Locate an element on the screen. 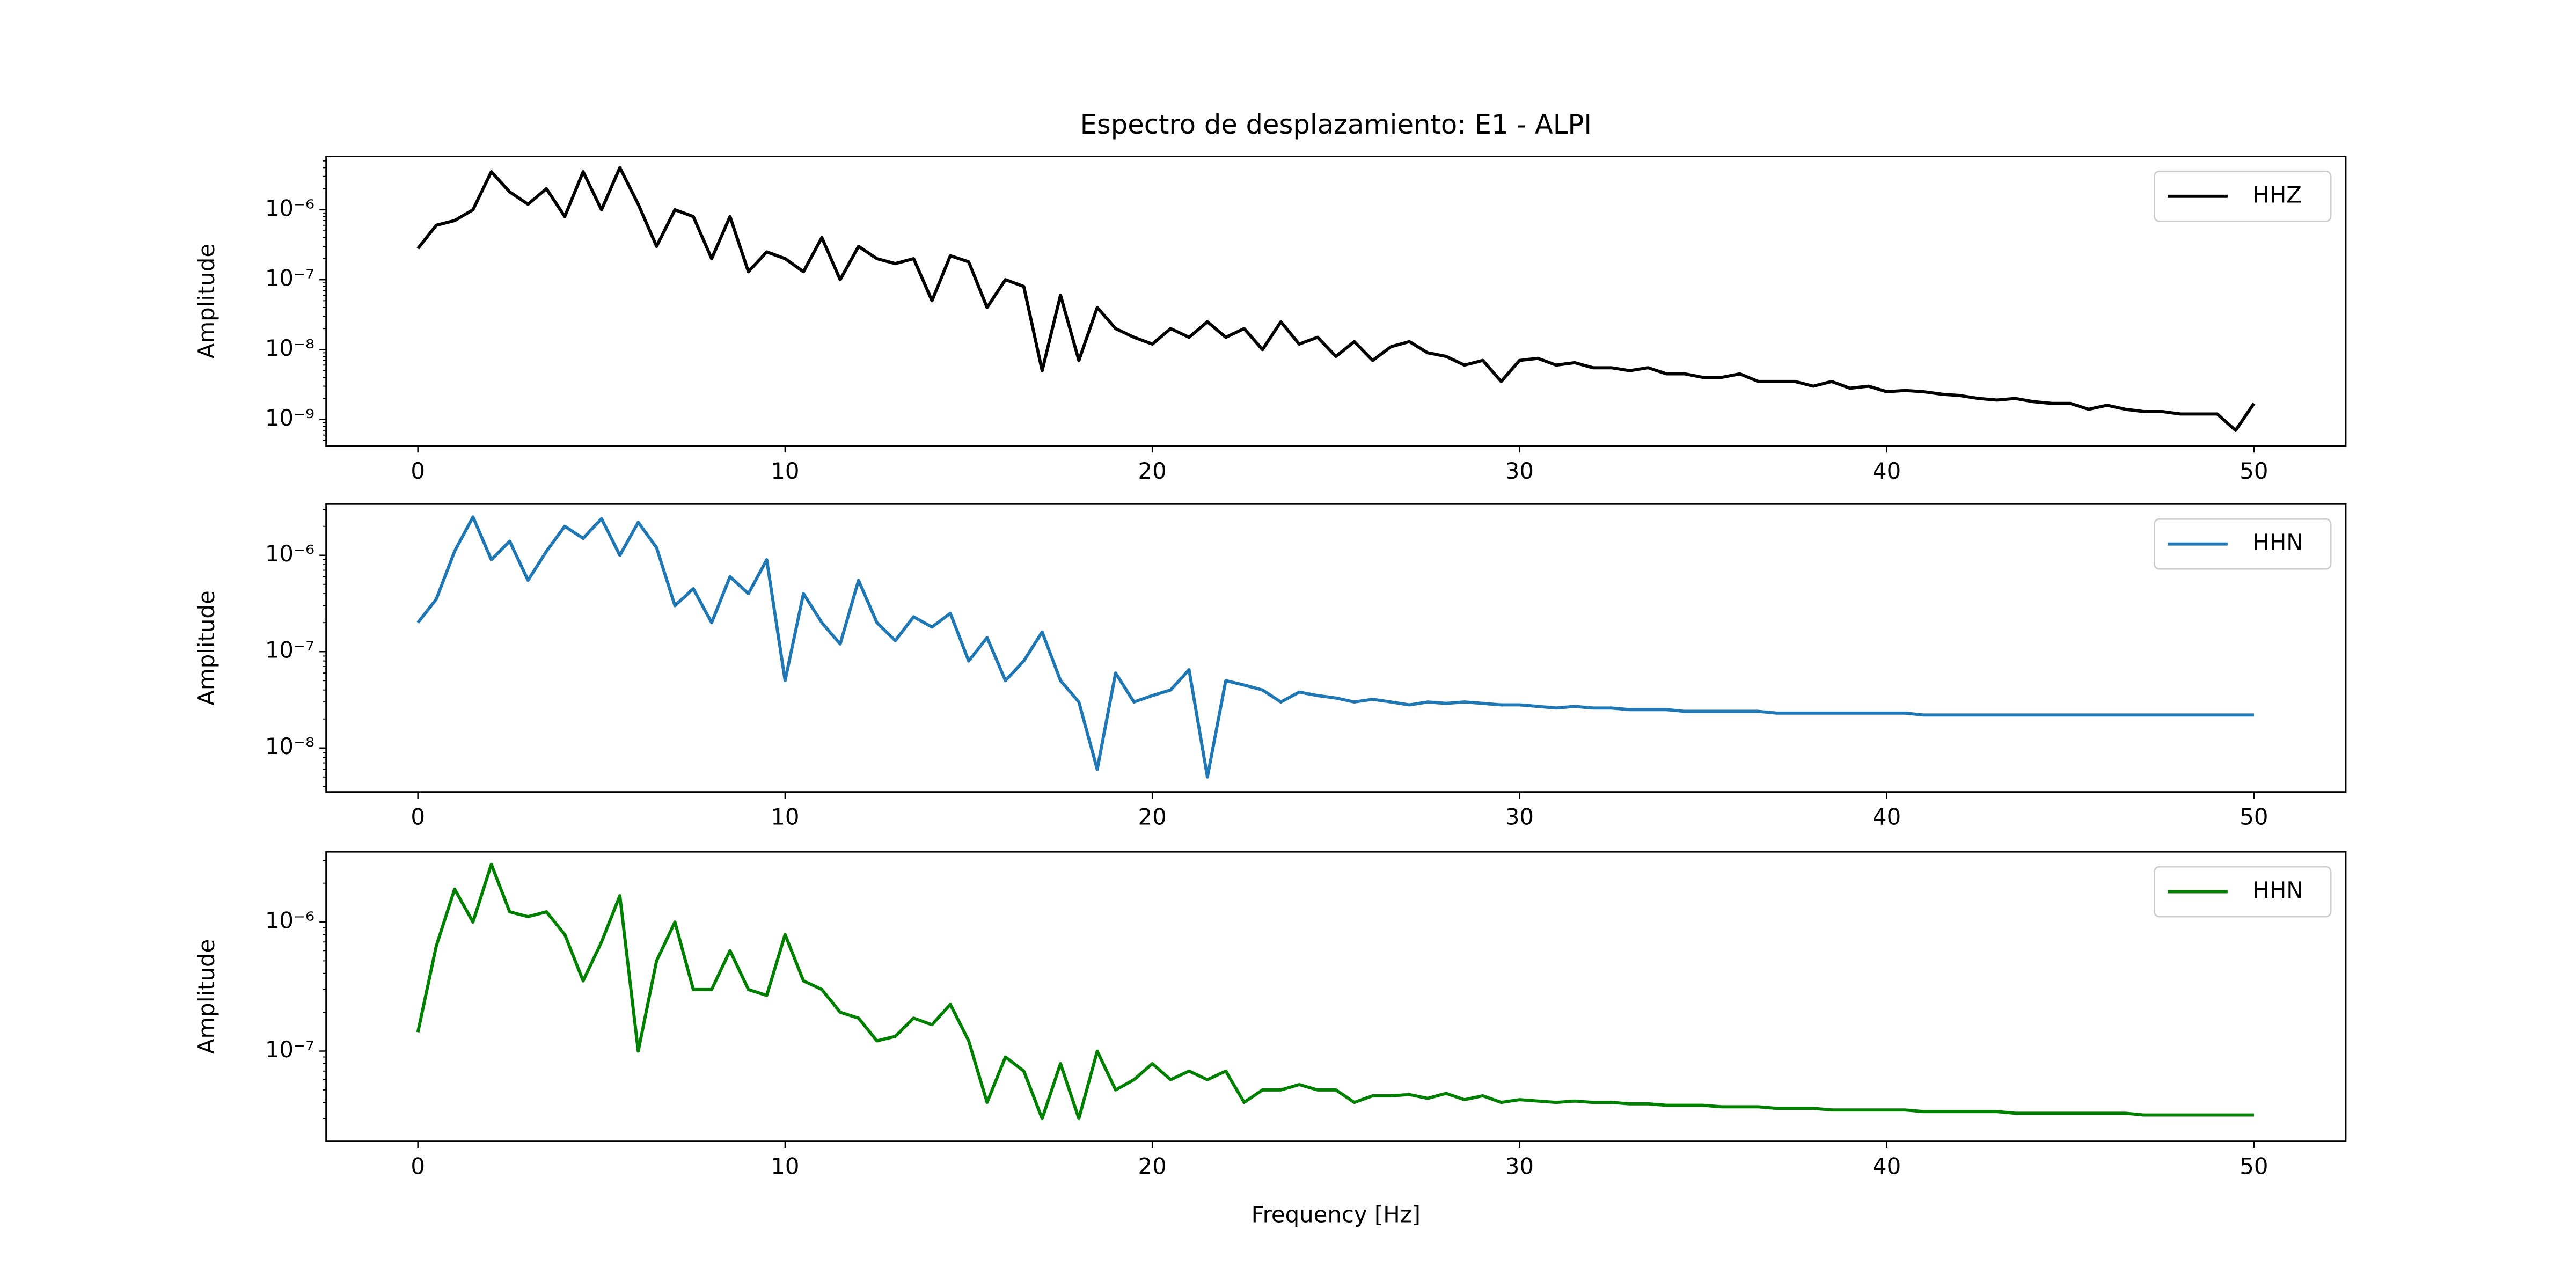 The image size is (2576, 1288). legend-label: HHZ is located at coordinates (2277, 194).